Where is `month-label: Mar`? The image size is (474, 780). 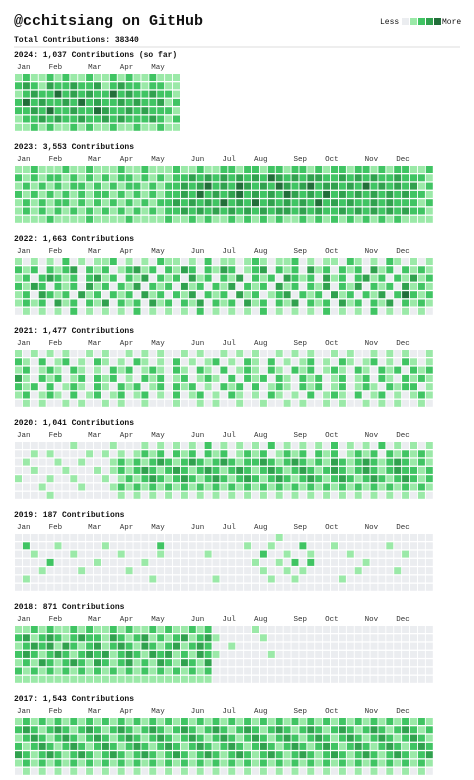
month-label: Mar is located at coordinates (95, 436).